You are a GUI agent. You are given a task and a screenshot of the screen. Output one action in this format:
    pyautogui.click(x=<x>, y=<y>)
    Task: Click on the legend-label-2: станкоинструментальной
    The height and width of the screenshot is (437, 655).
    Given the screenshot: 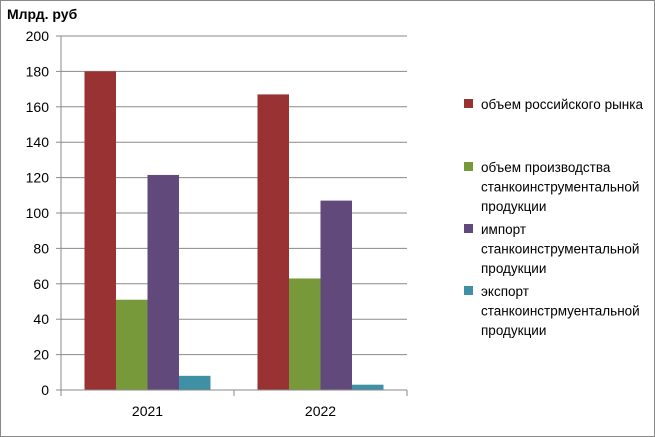 What is the action you would take?
    pyautogui.click(x=560, y=187)
    